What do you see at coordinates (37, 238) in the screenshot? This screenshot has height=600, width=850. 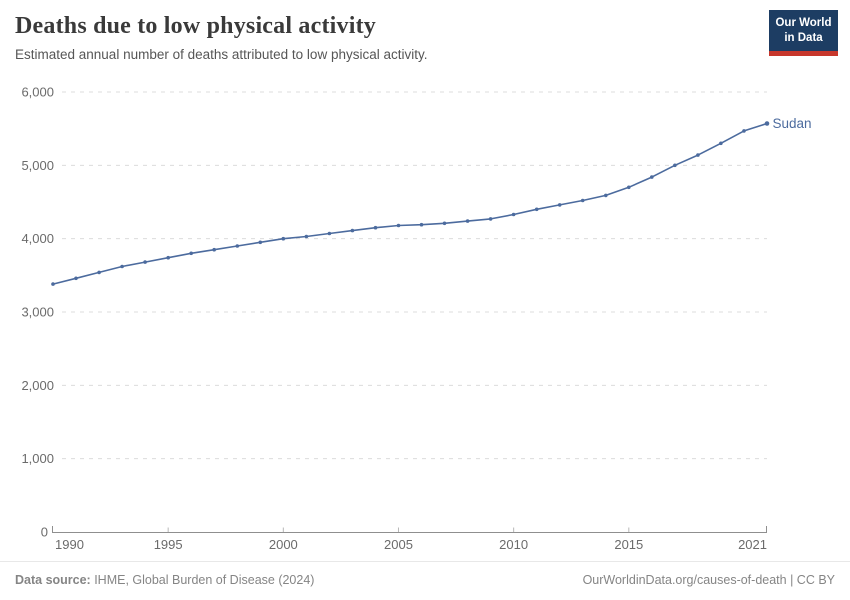 I see `y-axis-tick-label: 4,000` at bounding box center [37, 238].